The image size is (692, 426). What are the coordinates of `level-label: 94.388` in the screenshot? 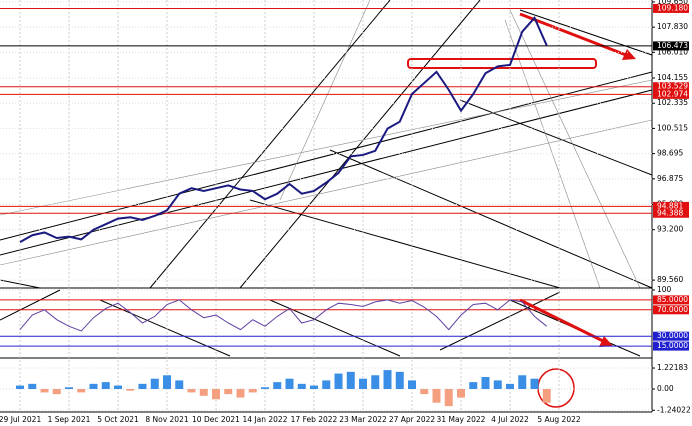 It's located at (670, 212).